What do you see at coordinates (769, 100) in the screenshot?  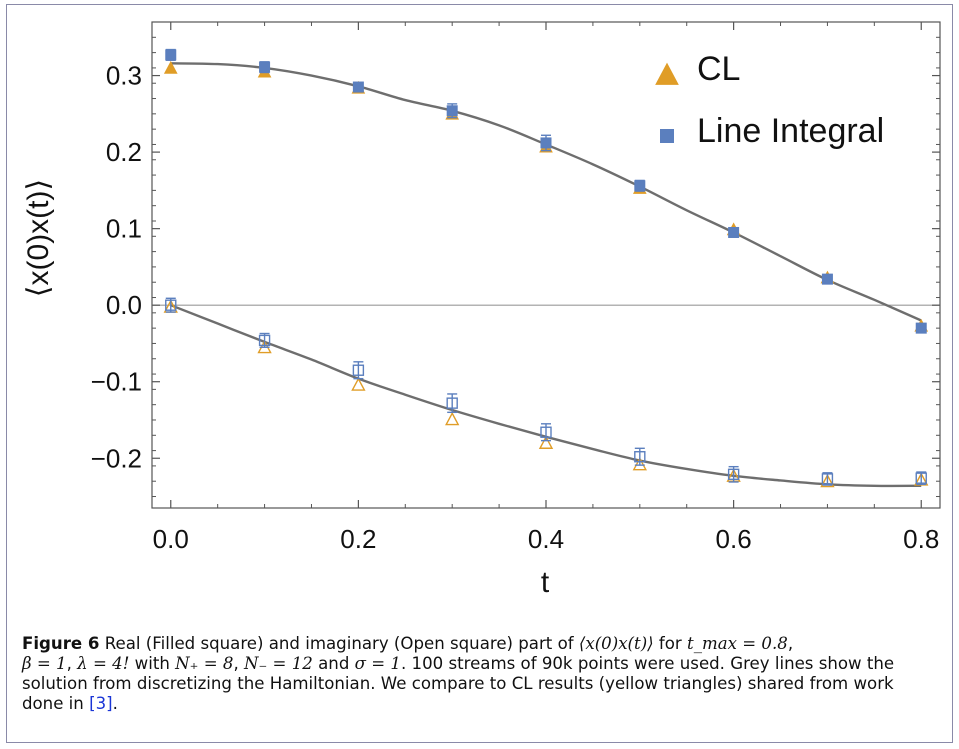 I see `legend: CL Line Integral` at bounding box center [769, 100].